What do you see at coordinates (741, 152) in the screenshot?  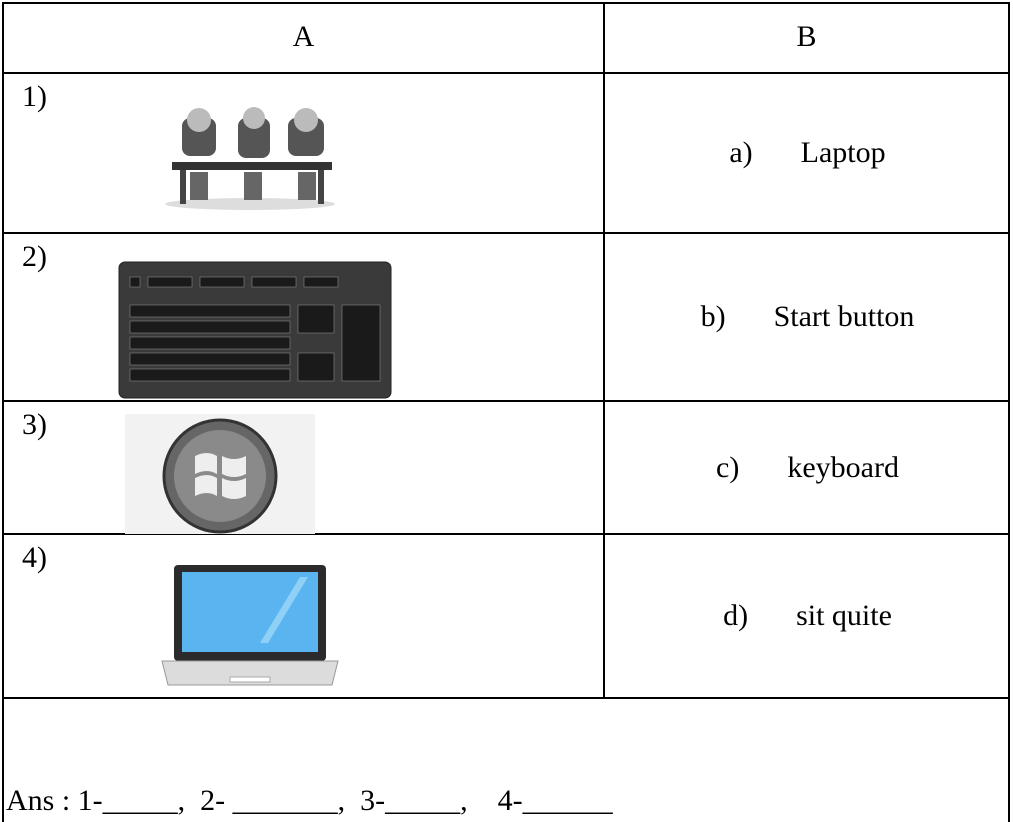 I see `option-letter: a)` at bounding box center [741, 152].